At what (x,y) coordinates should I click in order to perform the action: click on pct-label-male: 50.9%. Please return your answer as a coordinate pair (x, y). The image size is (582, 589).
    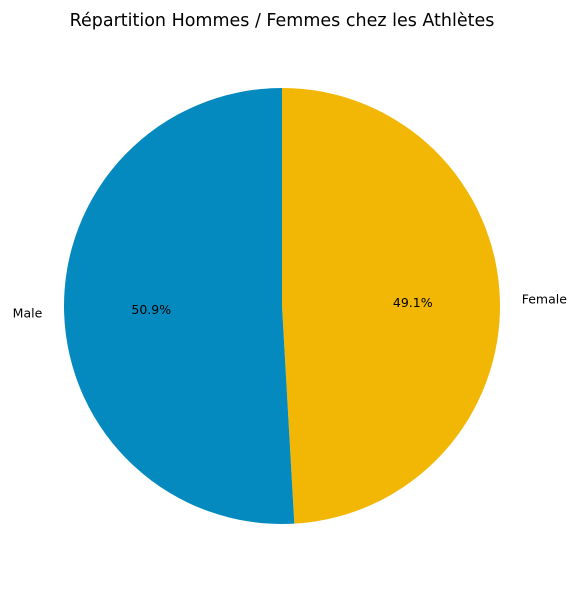
    Looking at the image, I should click on (151, 309).